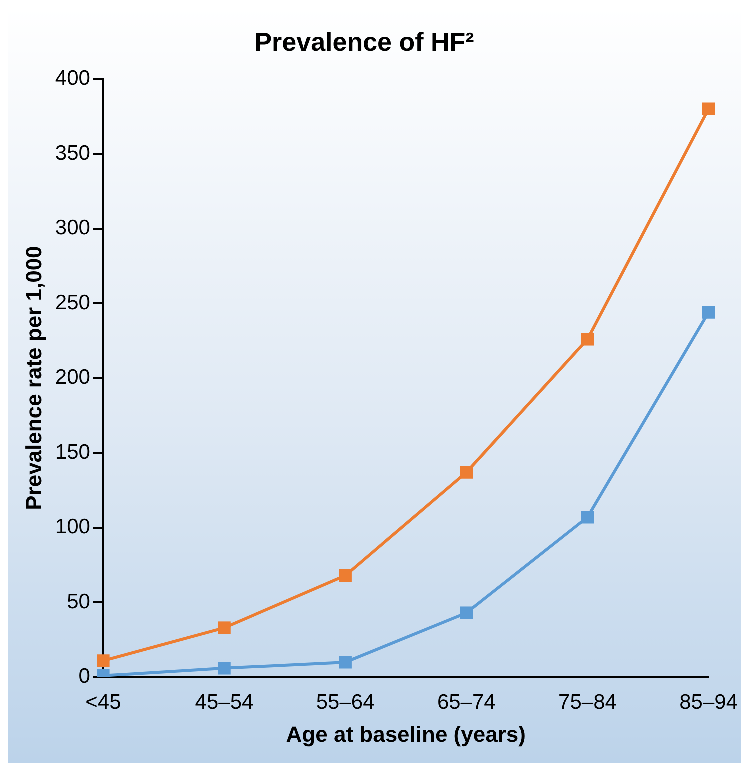 The width and height of the screenshot is (749, 771). I want to click on y-axis-title: Prevalence rate per 1,000, so click(33, 378).